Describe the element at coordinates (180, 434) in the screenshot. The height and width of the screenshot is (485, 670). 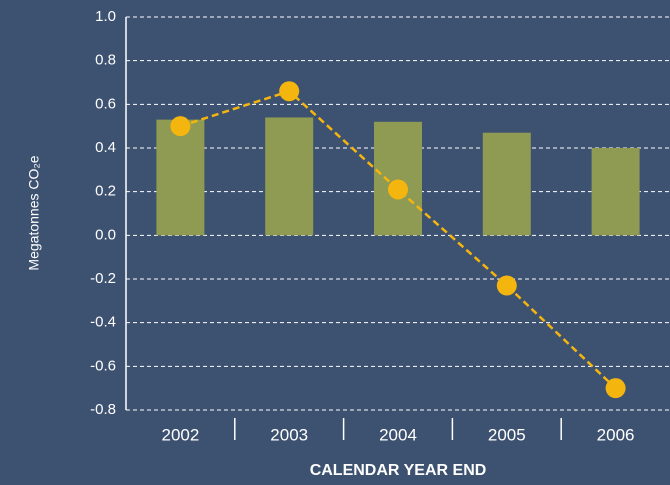
I see `x-tick-label: 2002` at that location.